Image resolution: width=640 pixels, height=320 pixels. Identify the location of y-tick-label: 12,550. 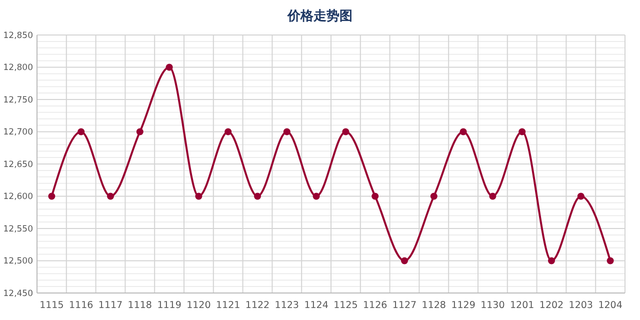
(18, 229).